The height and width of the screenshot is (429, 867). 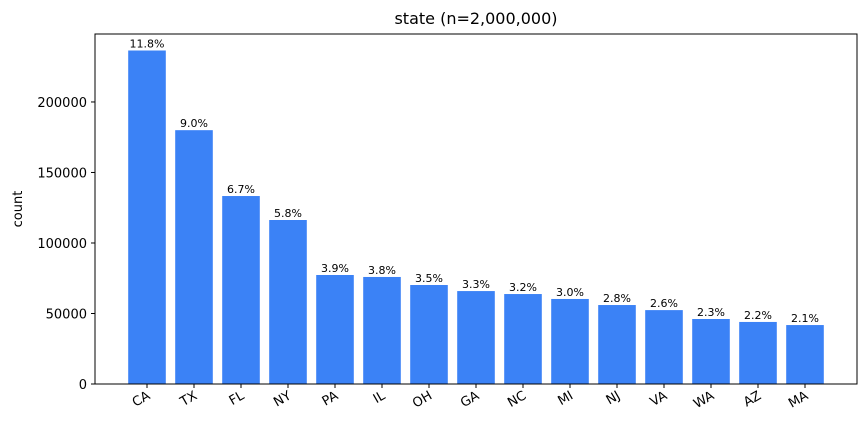 What do you see at coordinates (241, 189) in the screenshot?
I see `value-label: 6.7%` at bounding box center [241, 189].